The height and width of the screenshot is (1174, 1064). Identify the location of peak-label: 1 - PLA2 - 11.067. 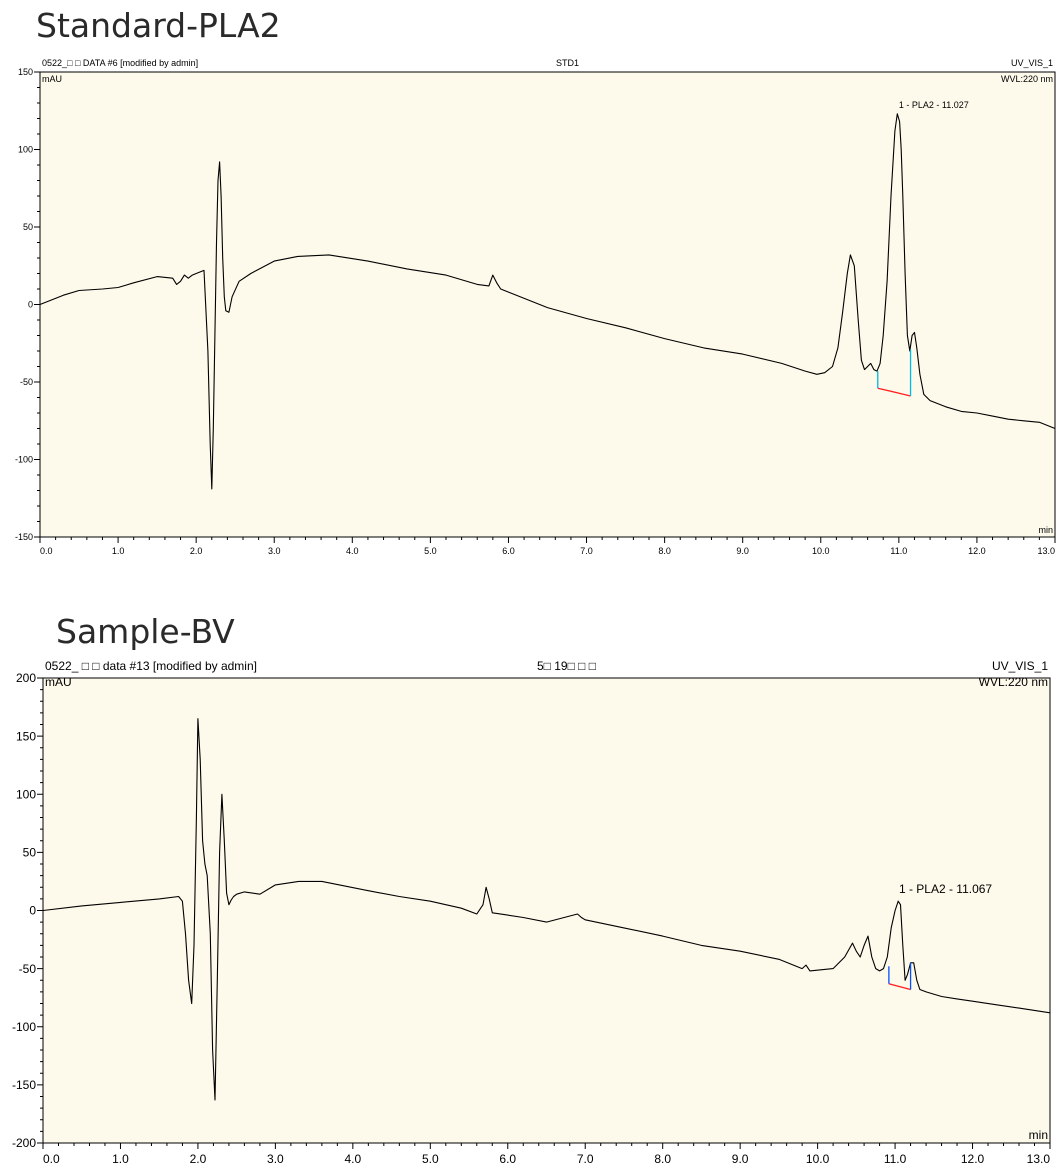
(945, 889).